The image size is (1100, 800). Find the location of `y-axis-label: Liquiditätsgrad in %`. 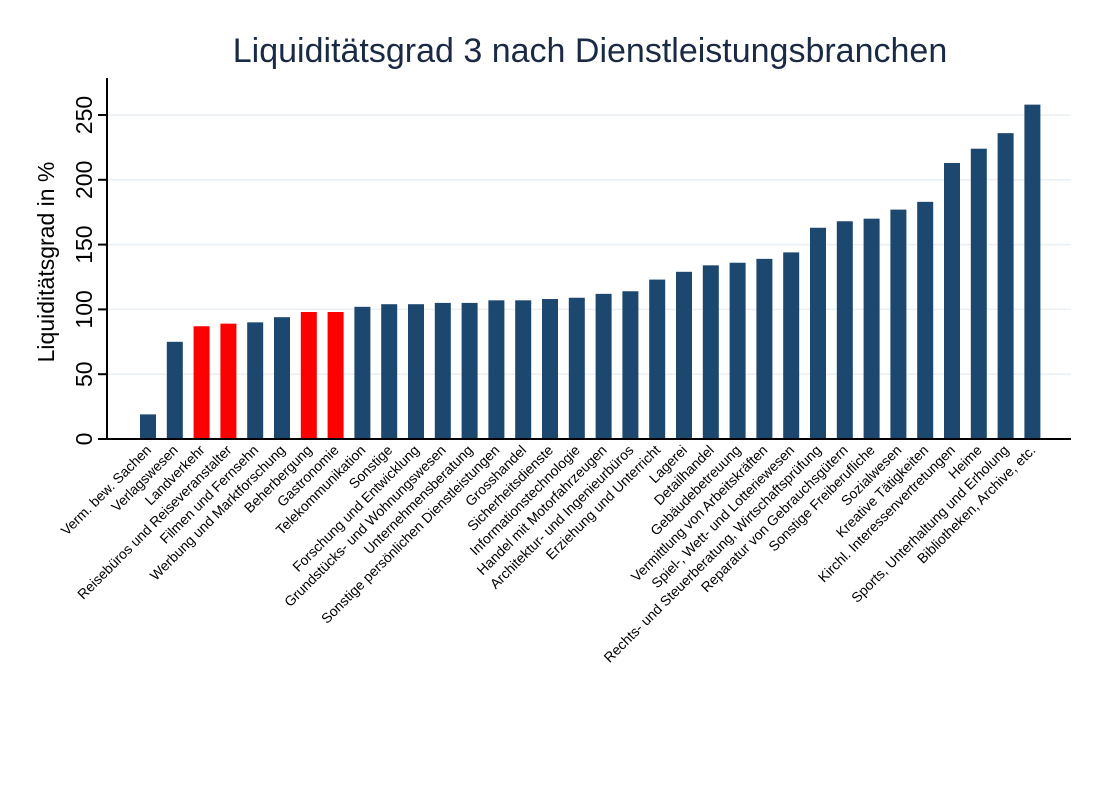

y-axis-label: Liquiditätsgrad in % is located at coordinates (46, 262).